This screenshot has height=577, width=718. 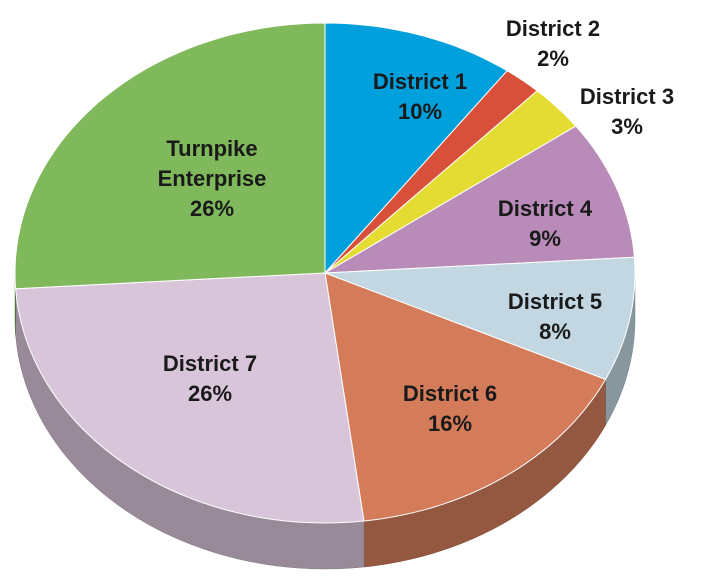 I want to click on slice-label-line: District 3, so click(x=627, y=96).